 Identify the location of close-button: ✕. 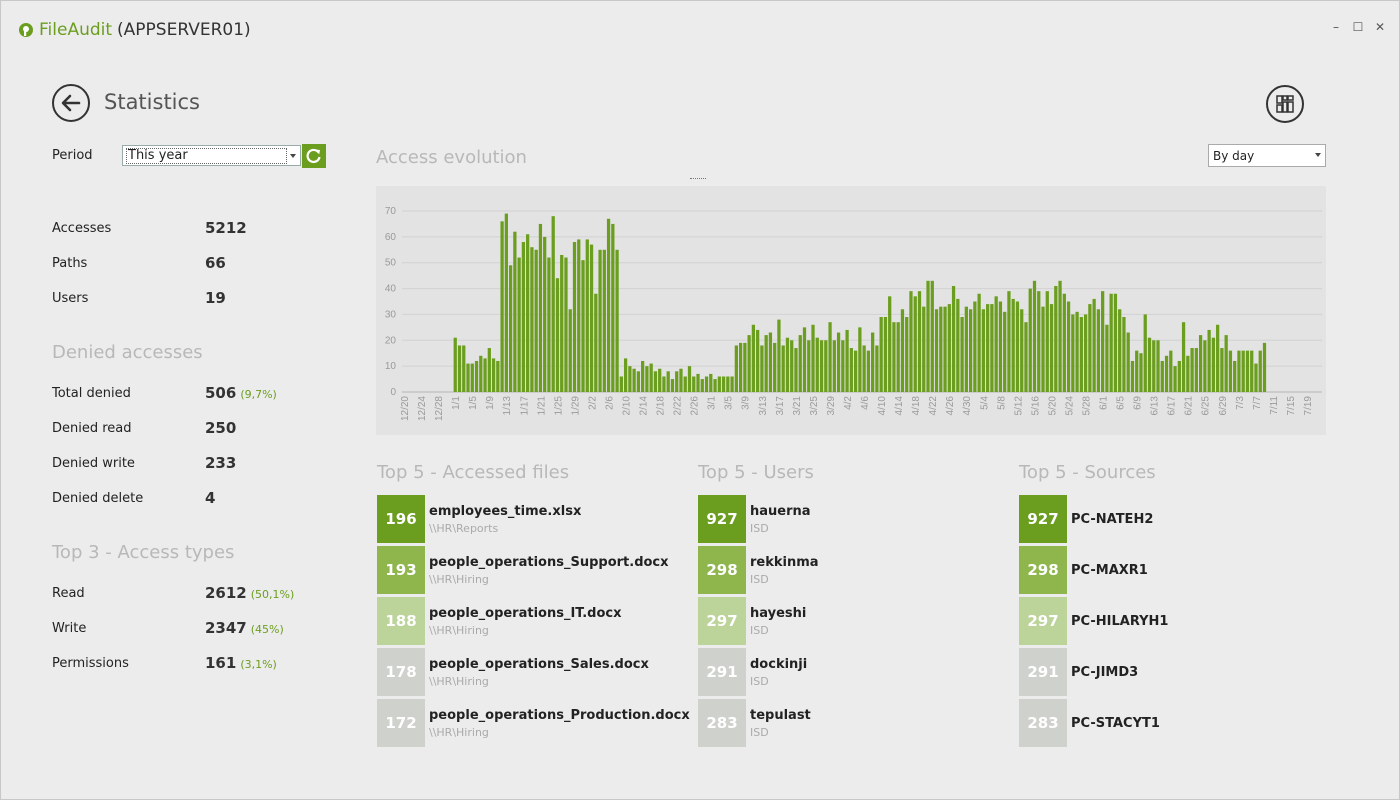
(1380, 27).